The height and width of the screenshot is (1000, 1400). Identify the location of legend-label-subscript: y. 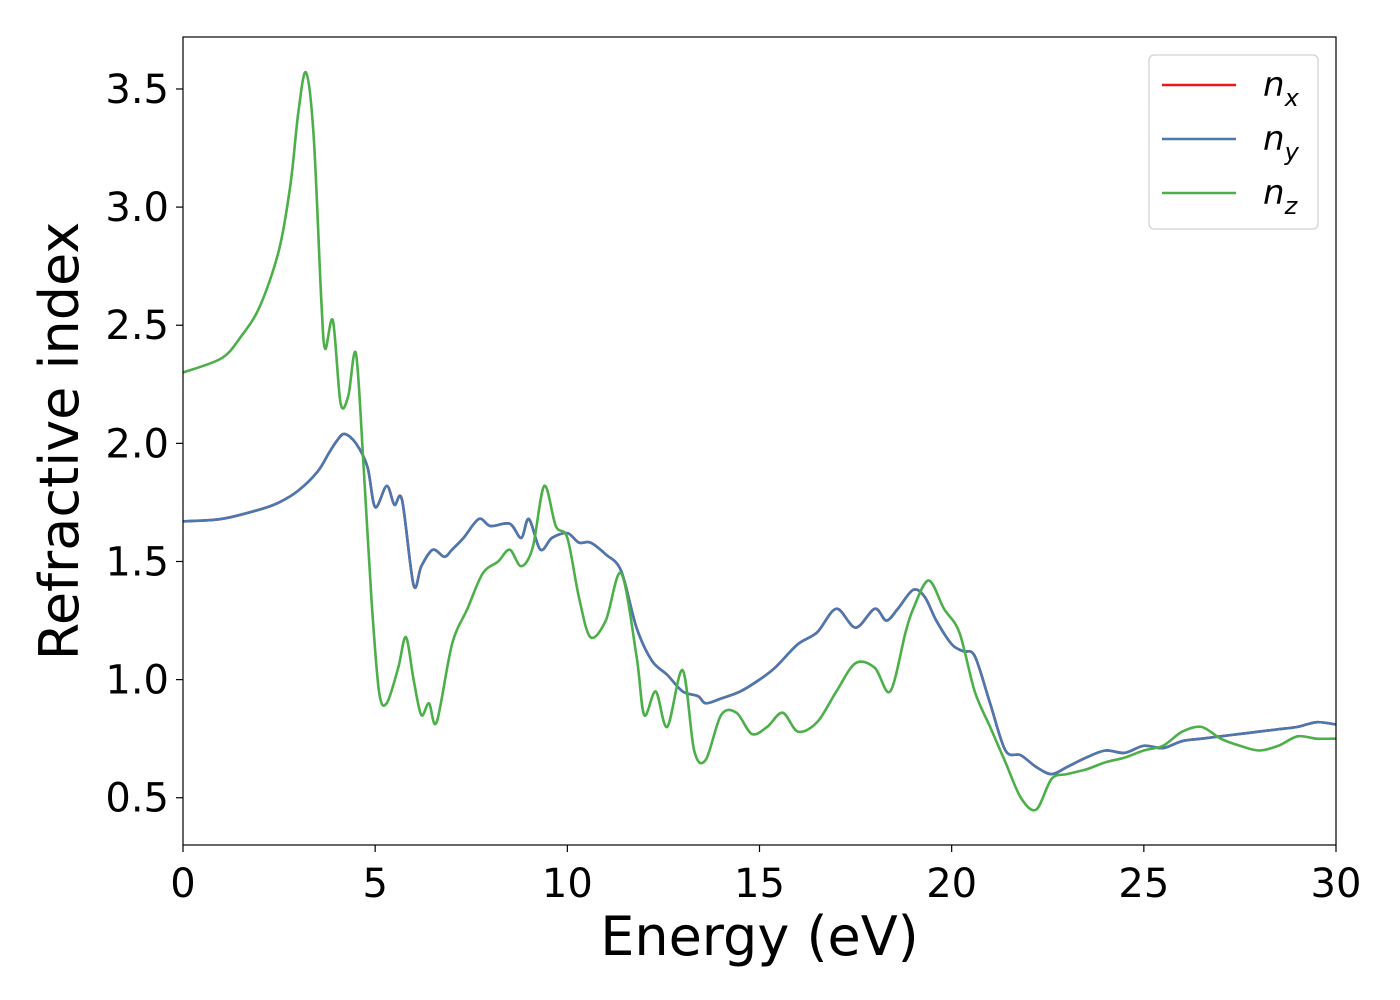
(1292, 152).